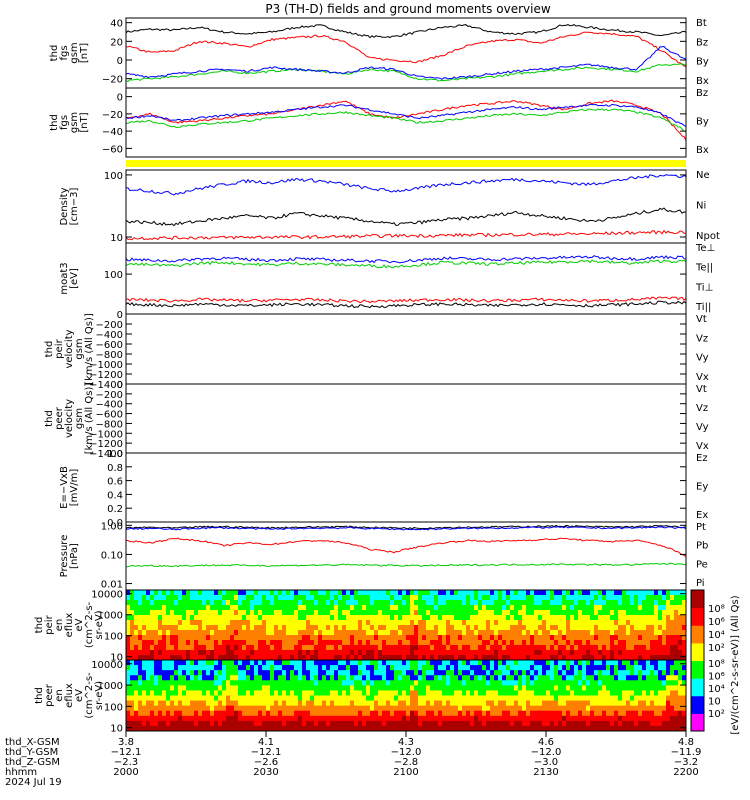  Describe the element at coordinates (74, 556) in the screenshot. I see `y-axis-label: [nPa]` at that location.